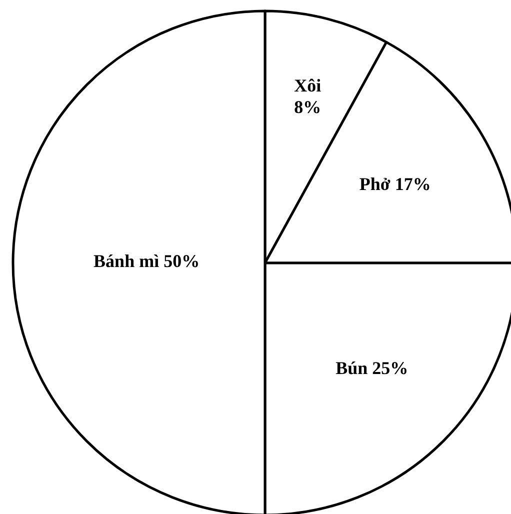 The image size is (511, 514). Describe the element at coordinates (308, 86) in the screenshot. I see `slice-label: Xôi` at that location.